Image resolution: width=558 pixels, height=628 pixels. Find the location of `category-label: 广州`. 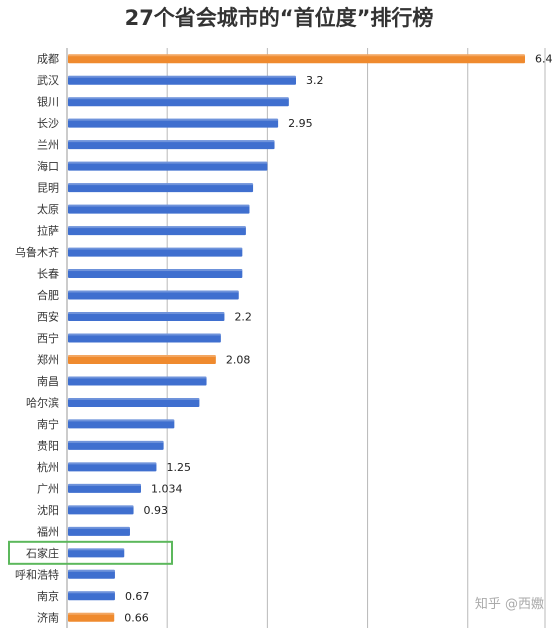

category-label: 广州 is located at coordinates (48, 488).